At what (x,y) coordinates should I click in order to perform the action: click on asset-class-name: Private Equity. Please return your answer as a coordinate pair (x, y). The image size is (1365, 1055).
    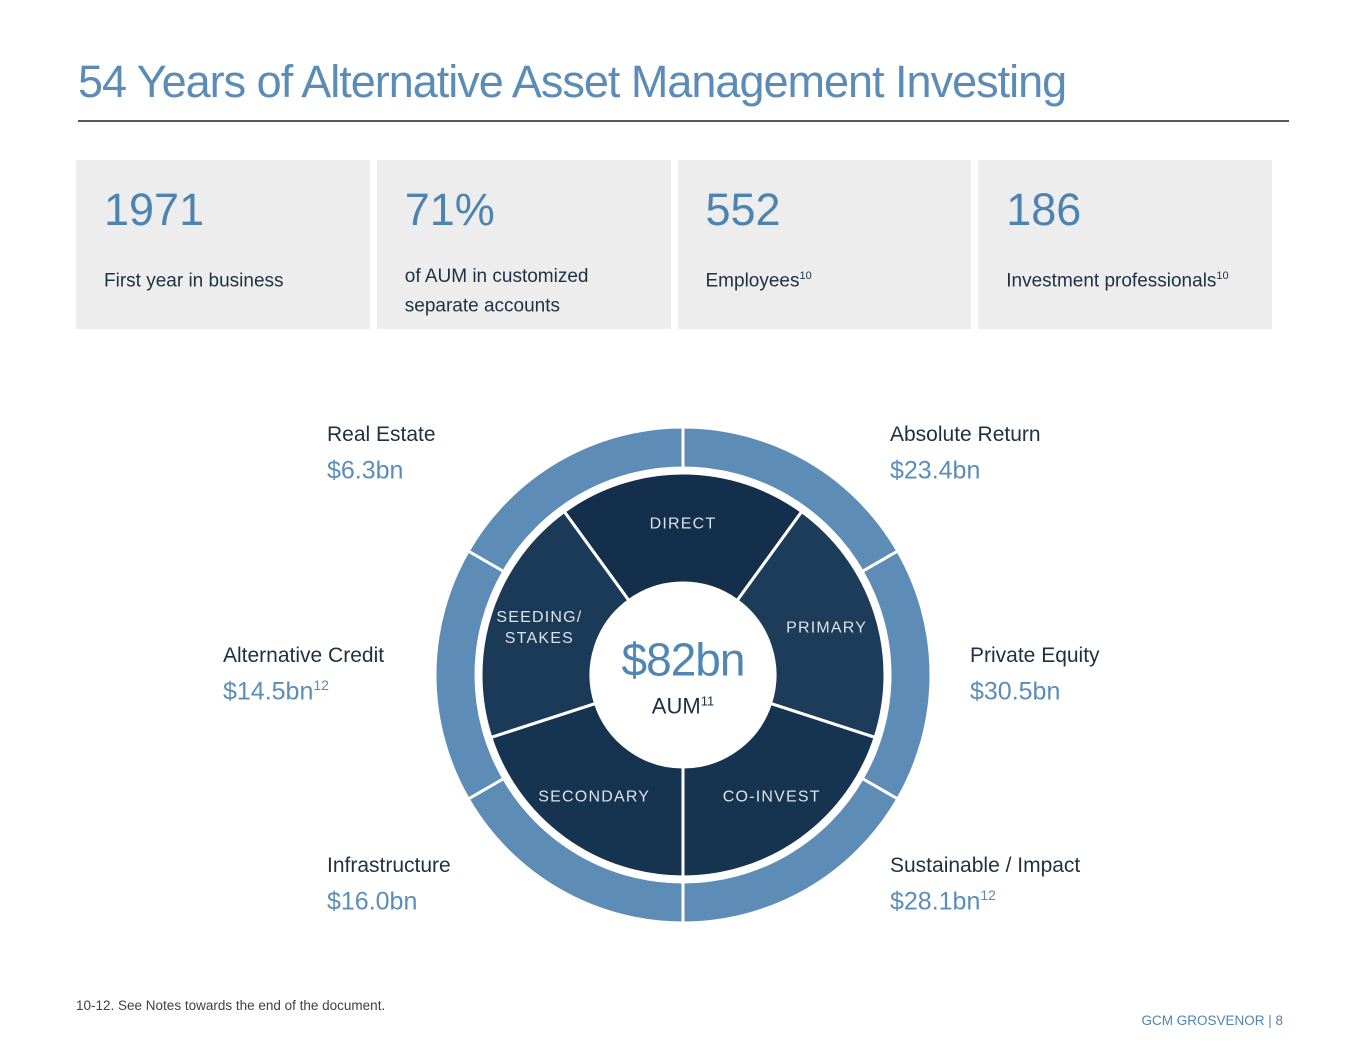
    Looking at the image, I should click on (1035, 655).